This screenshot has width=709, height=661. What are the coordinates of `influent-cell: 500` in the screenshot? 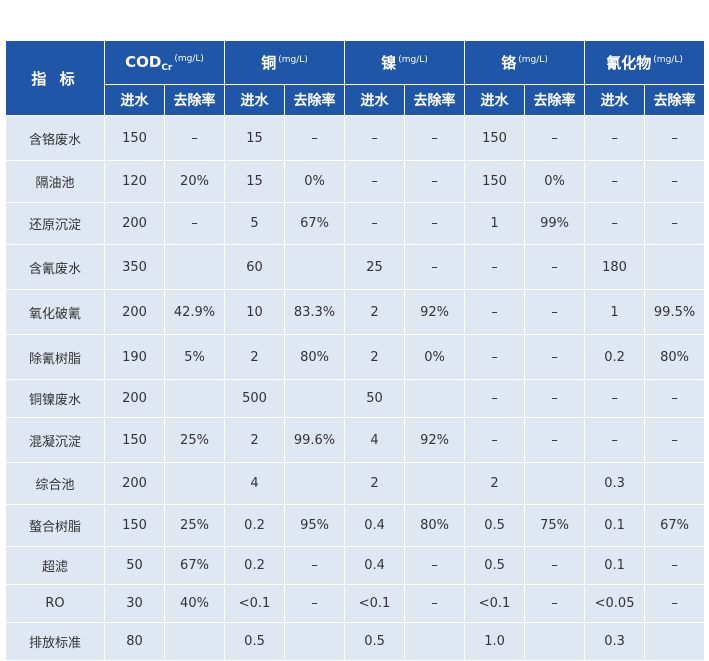 It's located at (255, 398).